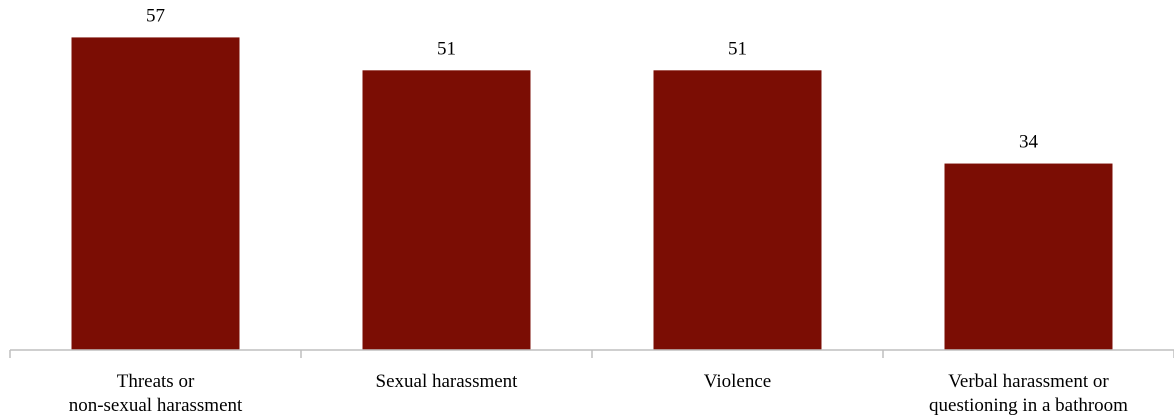  Describe the element at coordinates (1029, 142) in the screenshot. I see `data-label: 34` at that location.